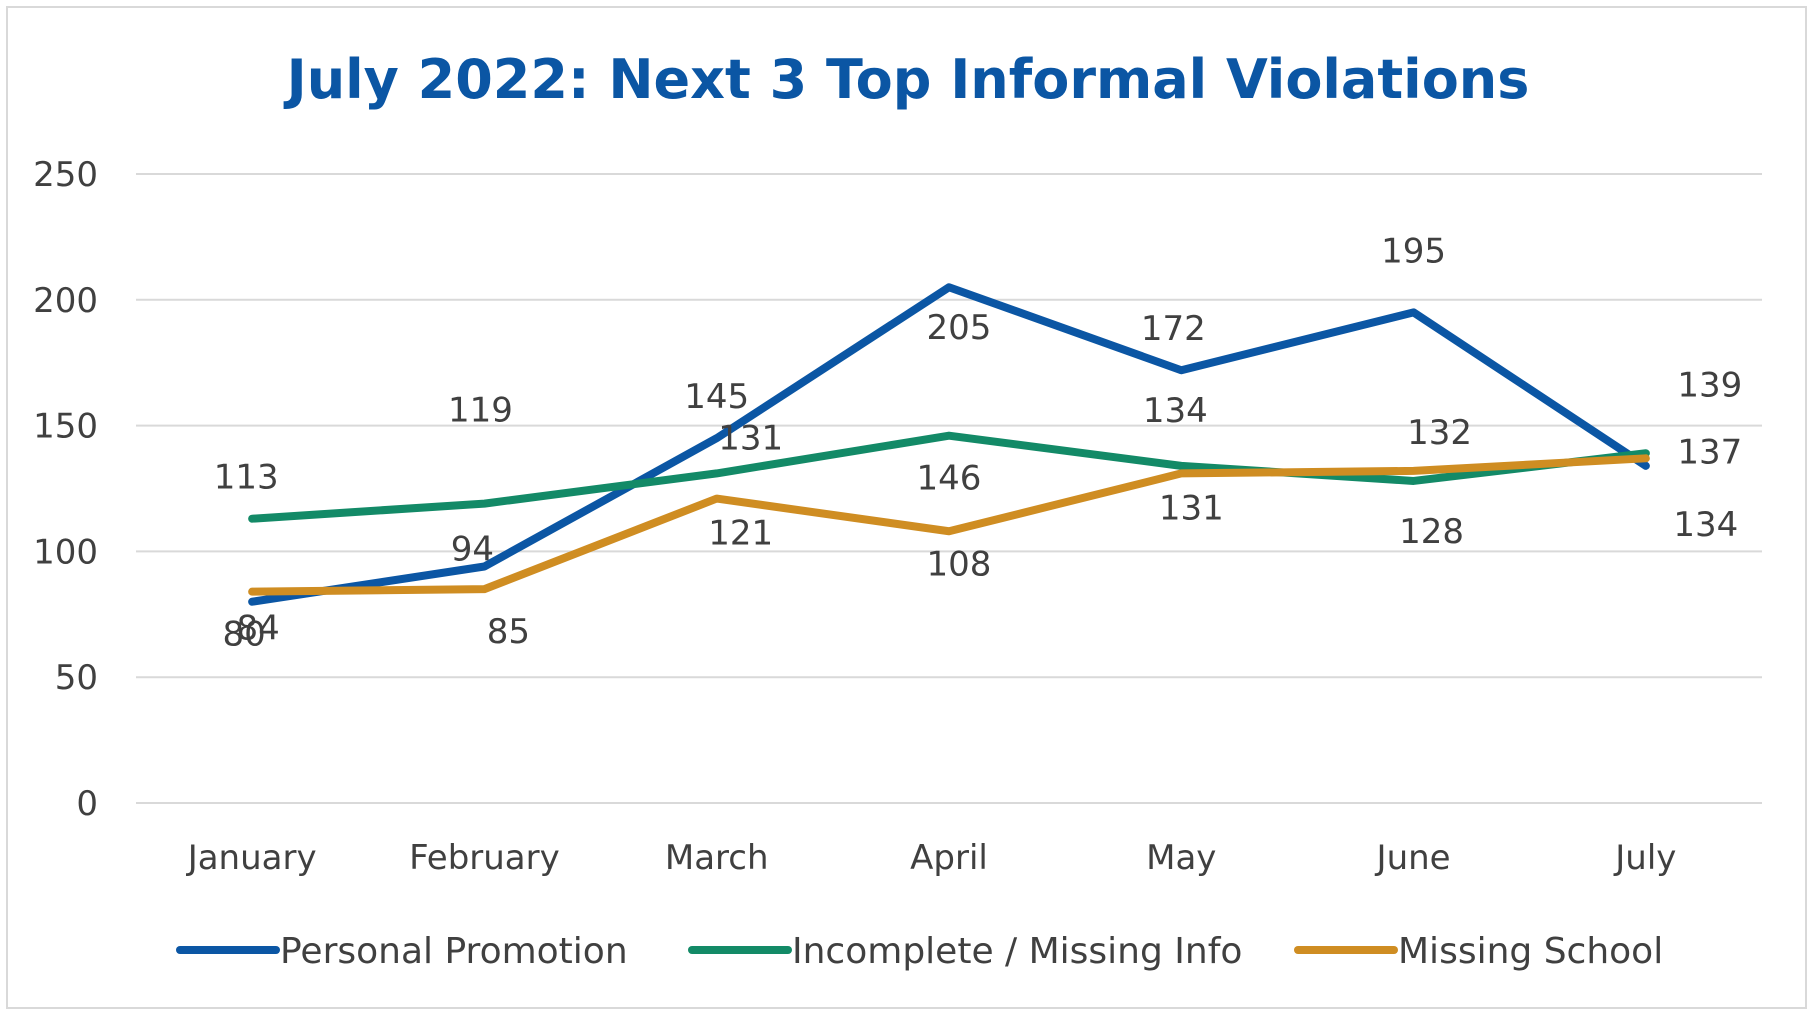 The height and width of the screenshot is (1017, 1815). I want to click on data-label: 113, so click(246, 478).